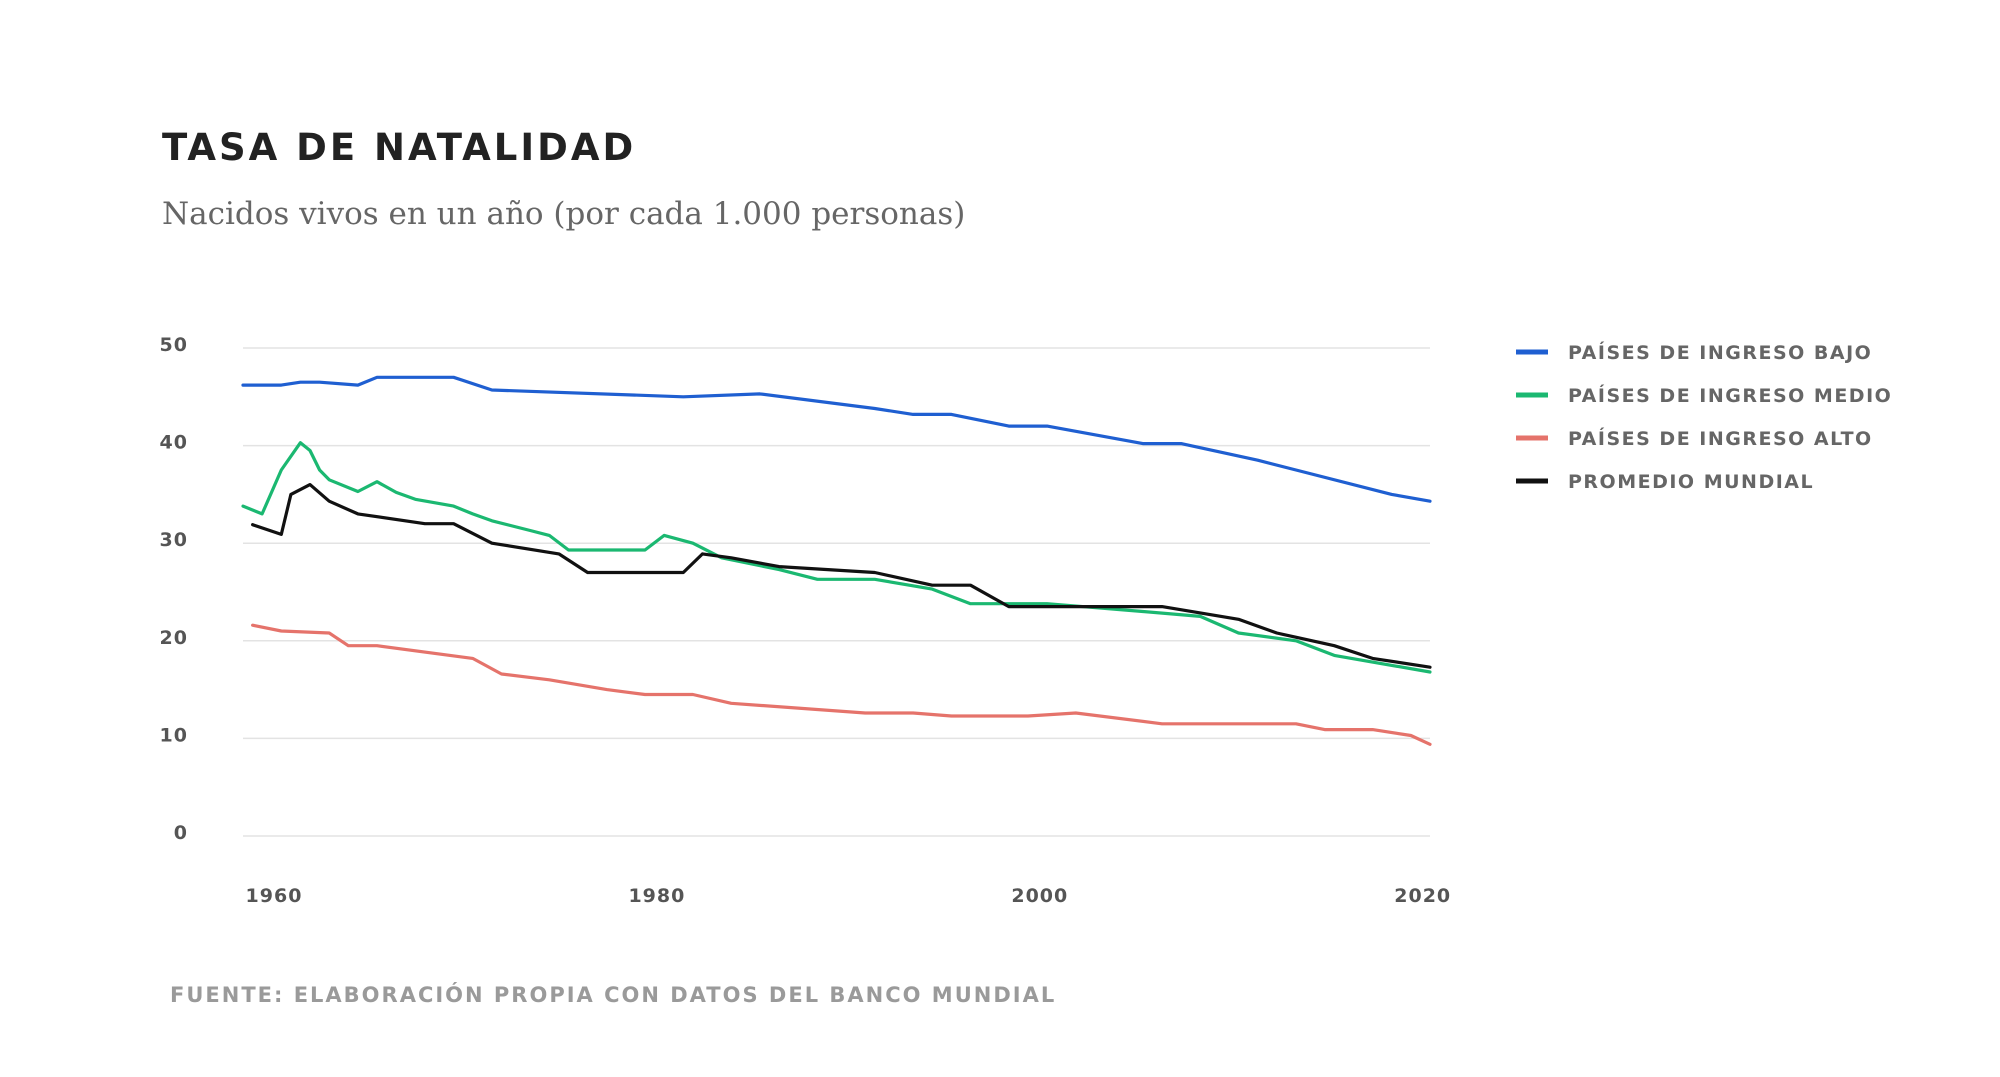 This screenshot has height=1077, width=2000. What do you see at coordinates (174, 443) in the screenshot?
I see `y-tick-label: 40` at bounding box center [174, 443].